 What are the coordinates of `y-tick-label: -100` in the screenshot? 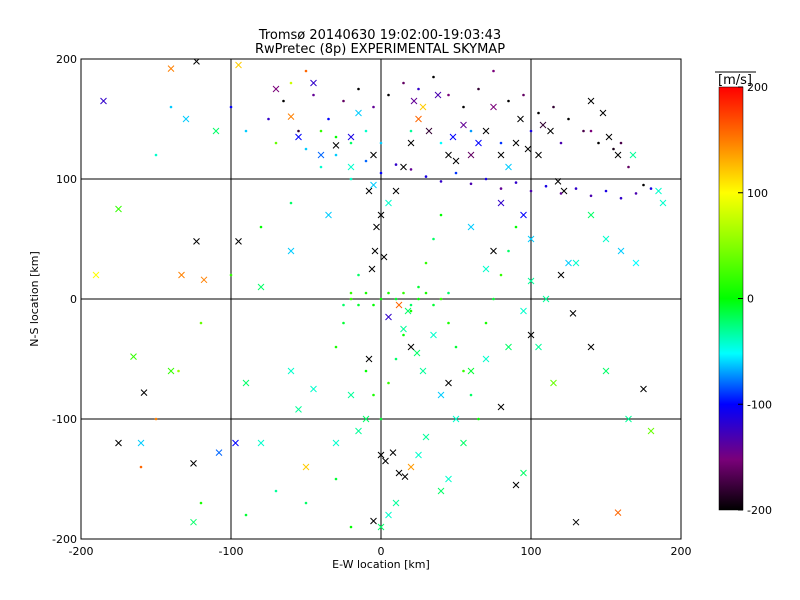 It's located at (64, 419).